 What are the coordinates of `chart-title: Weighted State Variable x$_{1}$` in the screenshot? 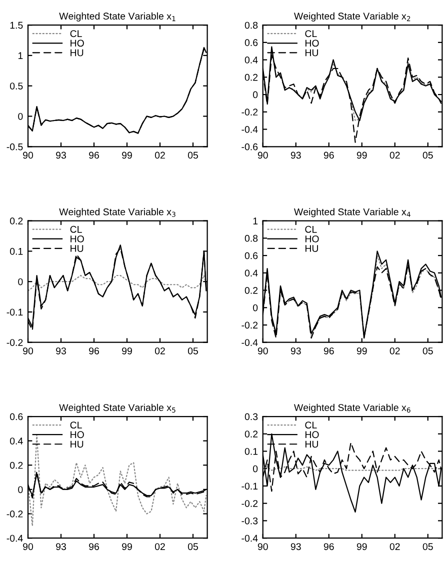 It's located at (117, 17).